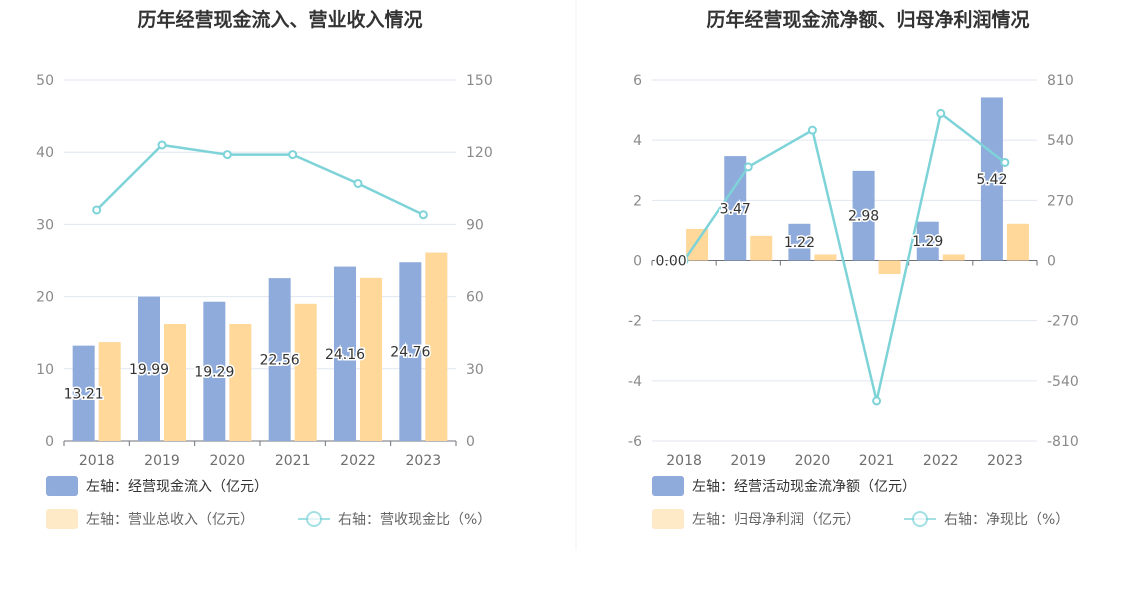  What do you see at coordinates (45, 225) in the screenshot?
I see `y-left-tick-label: 30` at bounding box center [45, 225].